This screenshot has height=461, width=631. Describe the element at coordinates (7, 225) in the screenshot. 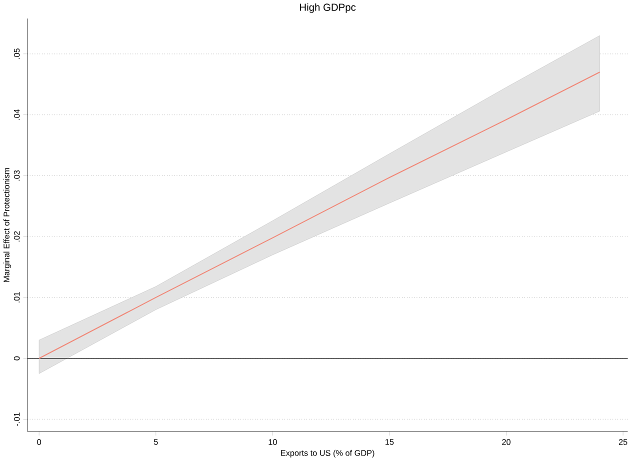

I see `y-axis-title: Marginal Effect of Protectionism` at that location.